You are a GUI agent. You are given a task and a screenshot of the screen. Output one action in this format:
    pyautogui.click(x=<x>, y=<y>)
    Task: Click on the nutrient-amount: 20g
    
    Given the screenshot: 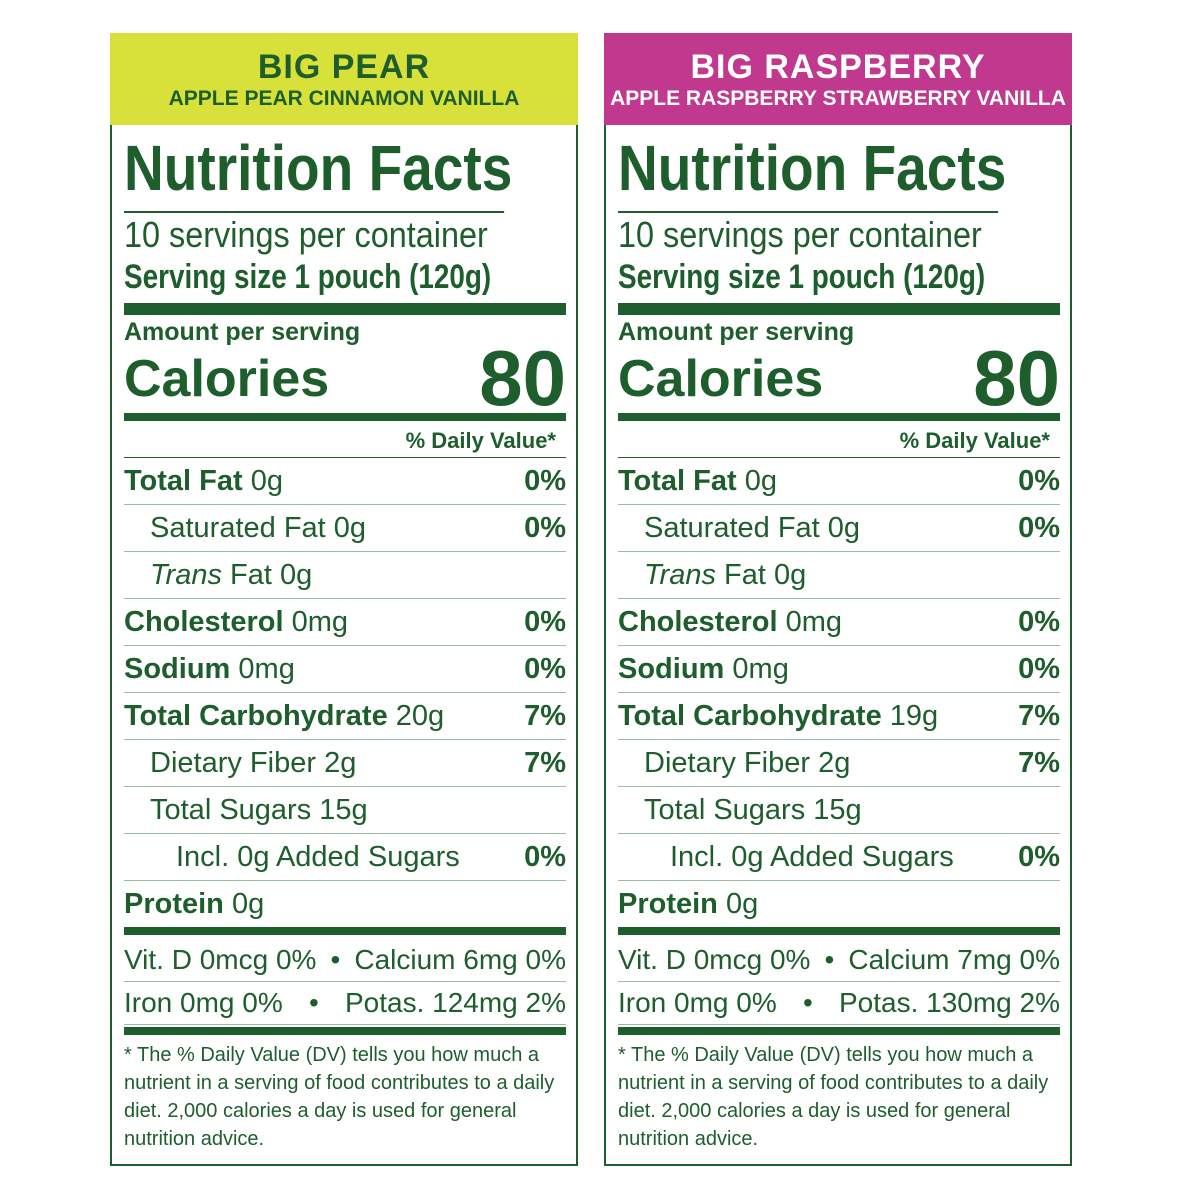 What is the action you would take?
    pyautogui.click(x=420, y=715)
    